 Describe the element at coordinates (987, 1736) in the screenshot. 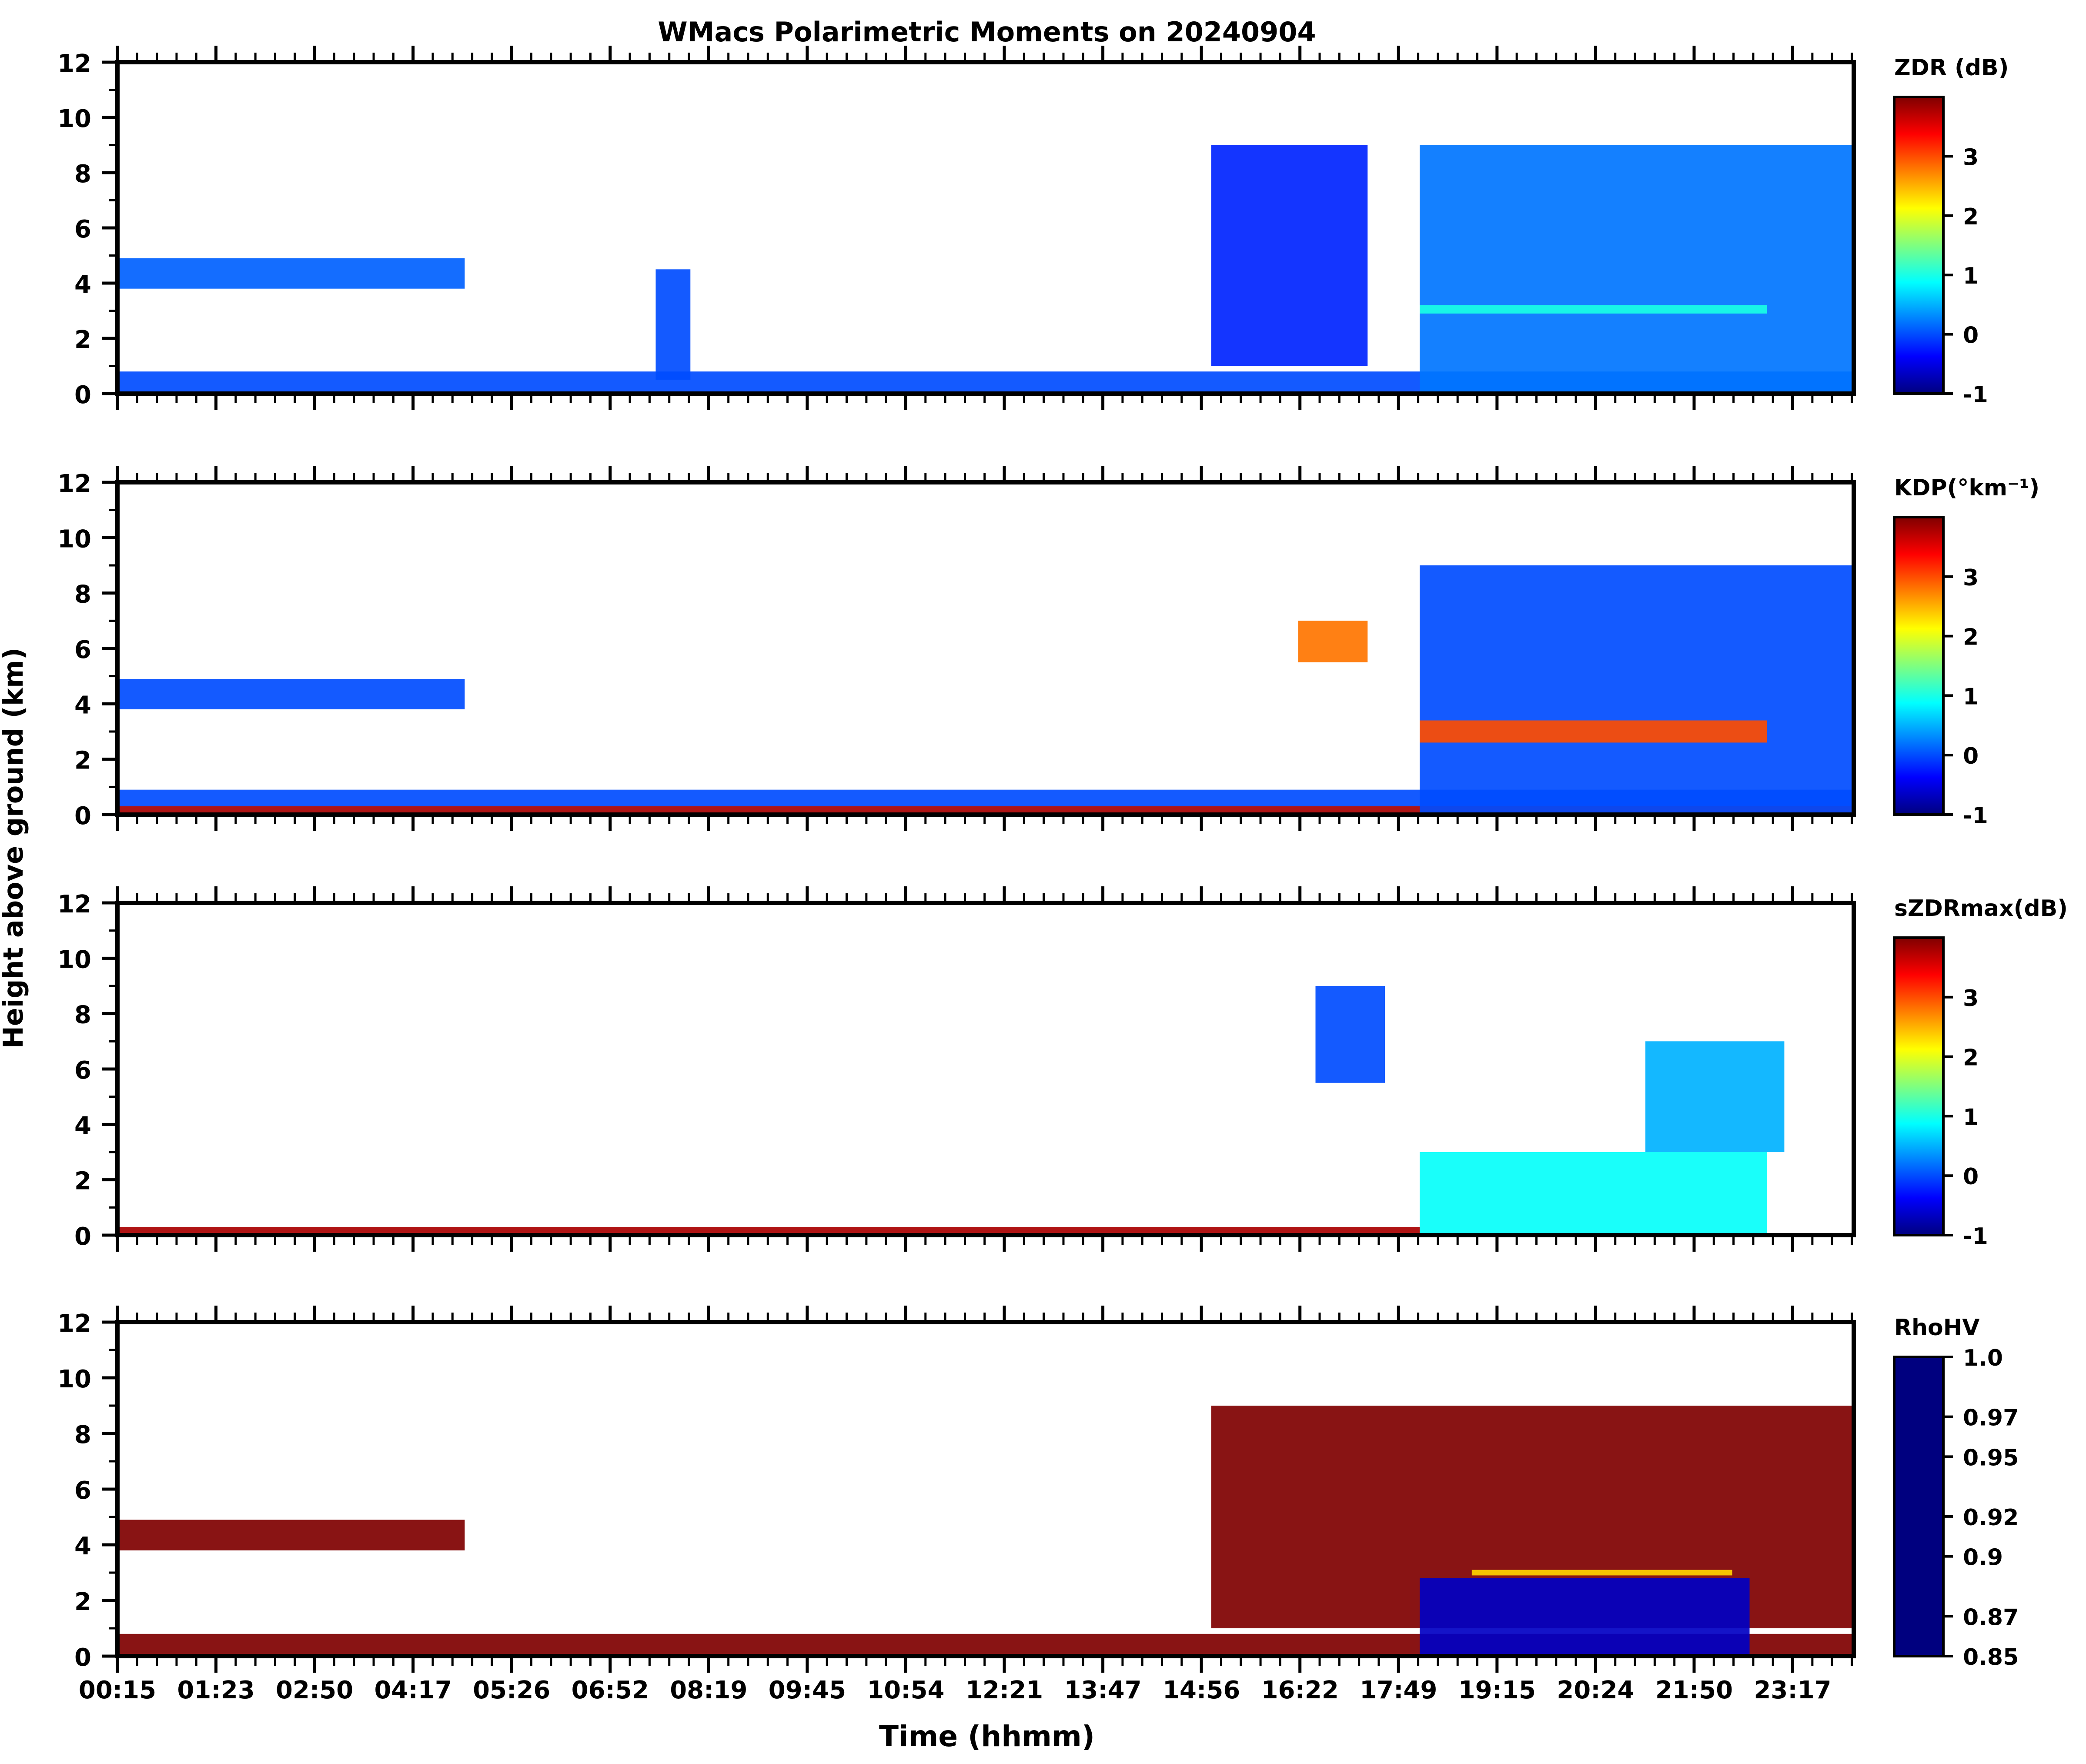

I see `x-axis-label: Time (hhmm)` at that location.